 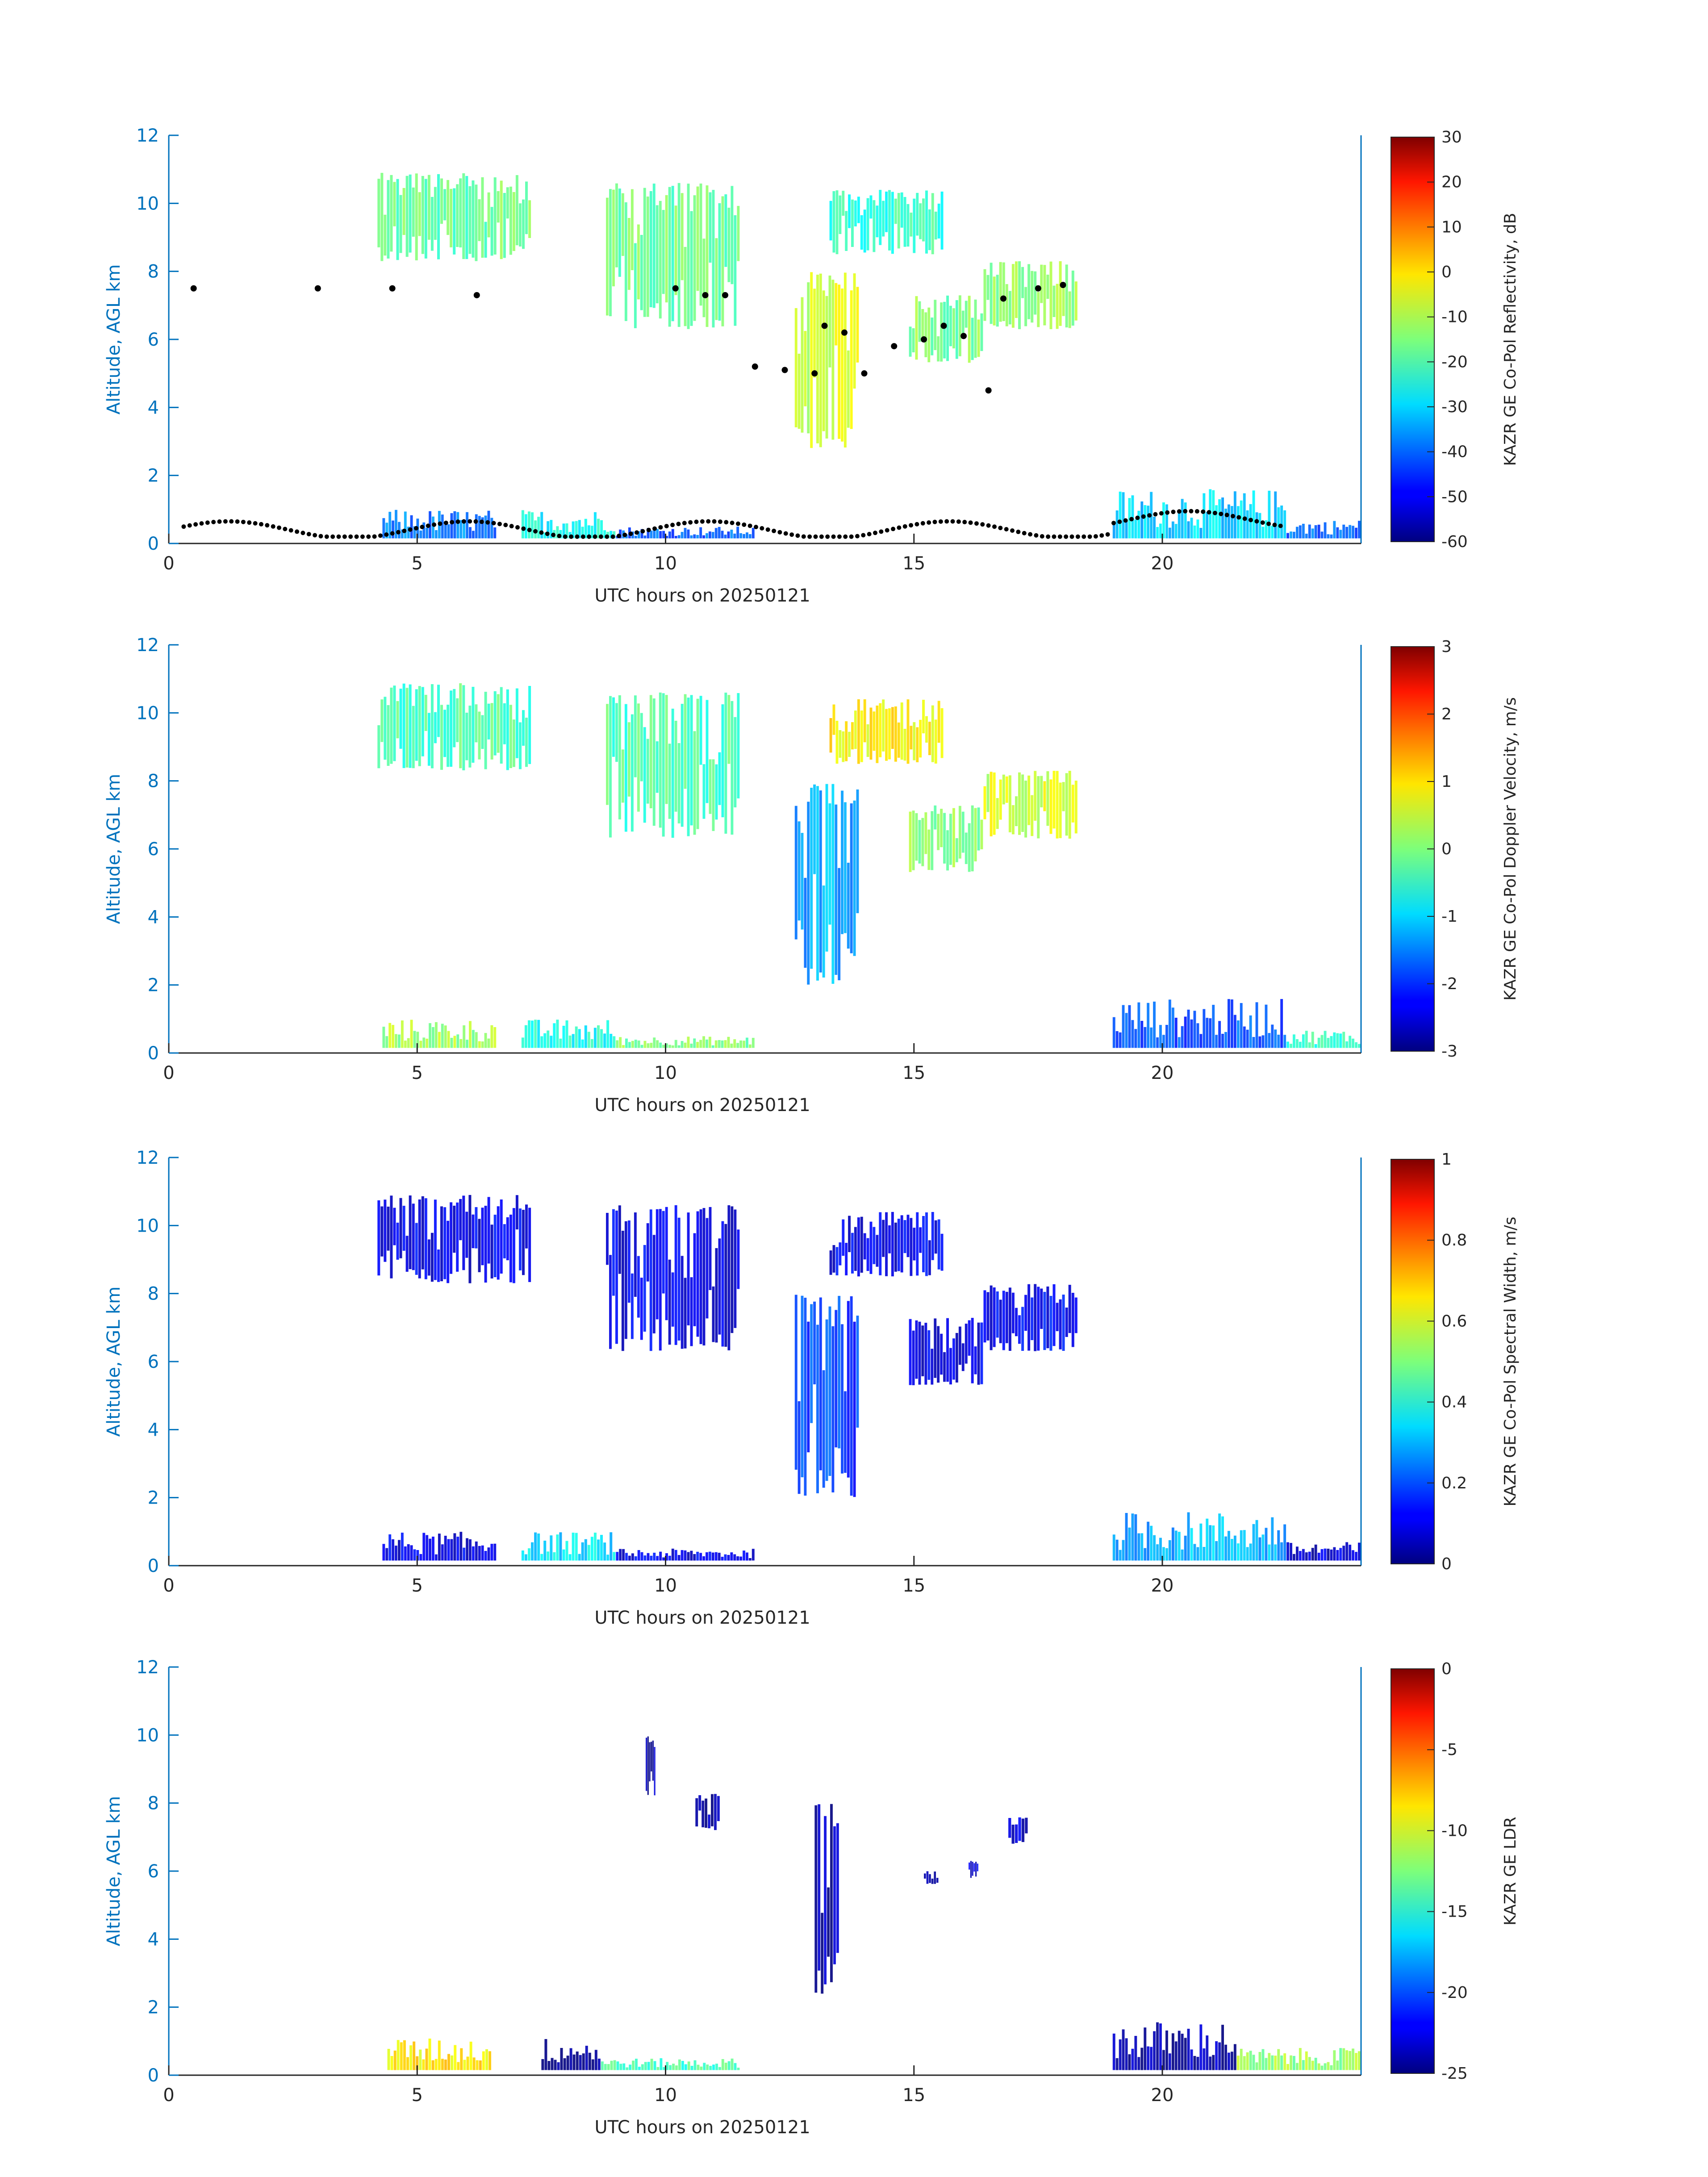 What do you see at coordinates (1454, 1402) in the screenshot?
I see `colorbar-tick-label: 0.4` at bounding box center [1454, 1402].